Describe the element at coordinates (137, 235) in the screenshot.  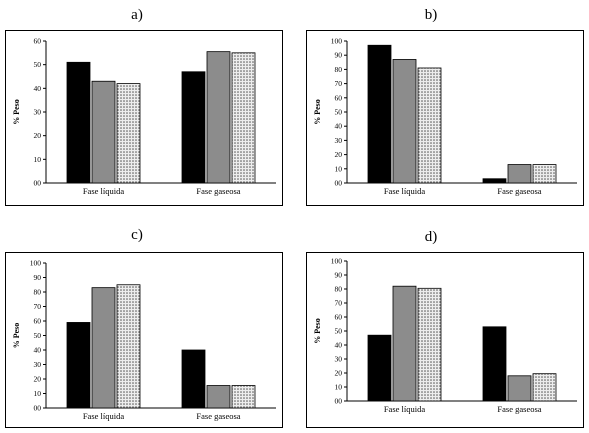
I see `panel-label-c: c)` at that location.